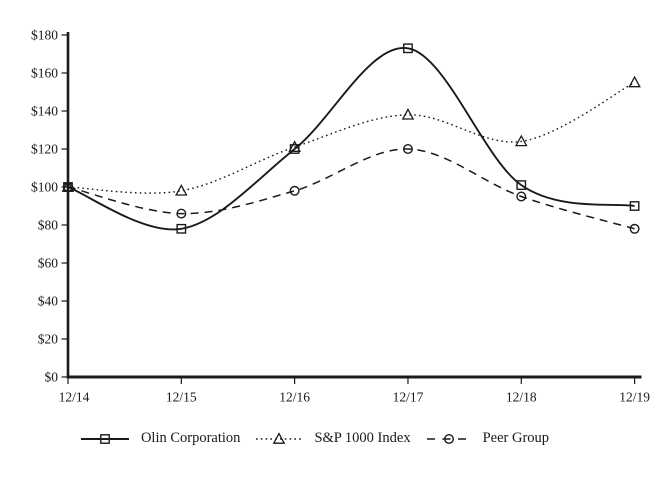 Image resolution: width=666 pixels, height=480 pixels. What do you see at coordinates (44, 111) in the screenshot?
I see `y-tick-label: $140` at bounding box center [44, 111].